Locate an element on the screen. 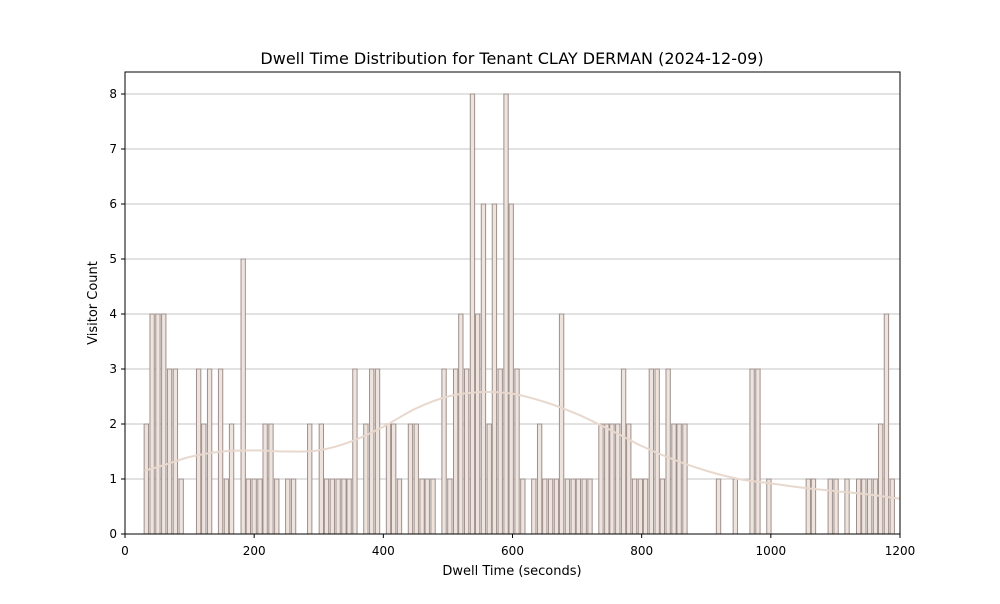 Image resolution: width=1000 pixels, height=604 pixels. y-tick-label: 6 is located at coordinates (113, 204).